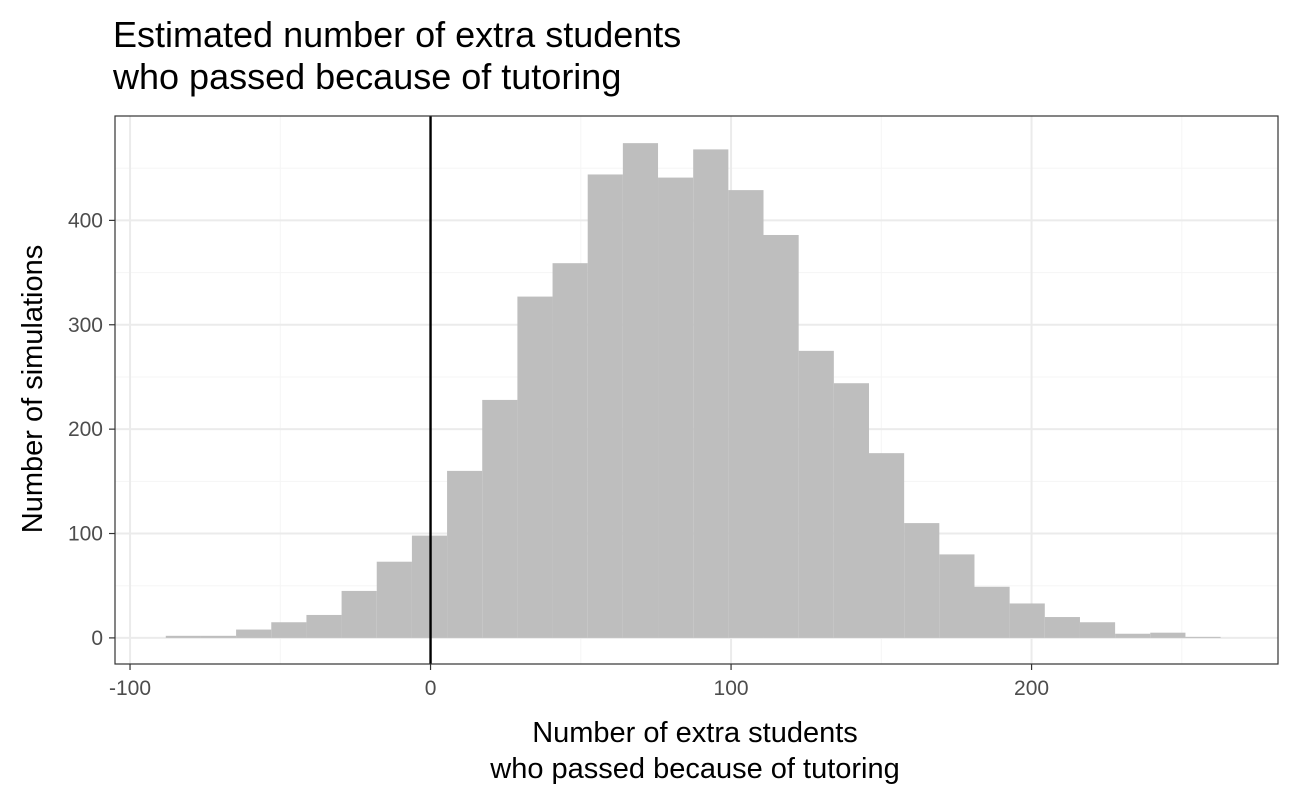 This screenshot has width=1296, height=800. Describe the element at coordinates (579, 682) in the screenshot. I see `x-axis-ticks: -100 0 100 200` at that location.